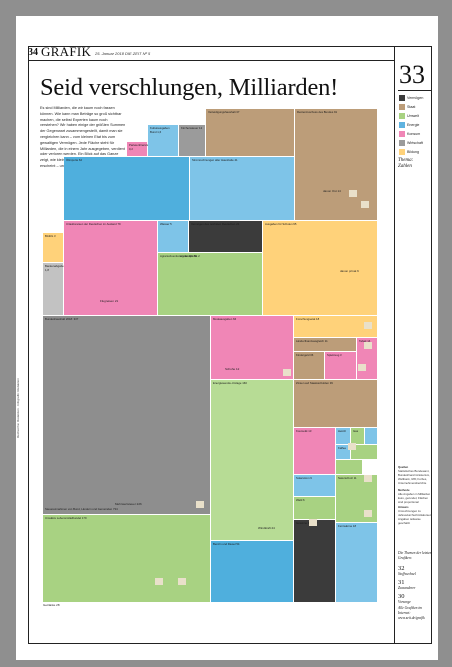  What do you see at coordinates (178, 256) in the screenshot?
I see `tile-label: Agrarsubventionen der EU 59` at bounding box center [178, 256].